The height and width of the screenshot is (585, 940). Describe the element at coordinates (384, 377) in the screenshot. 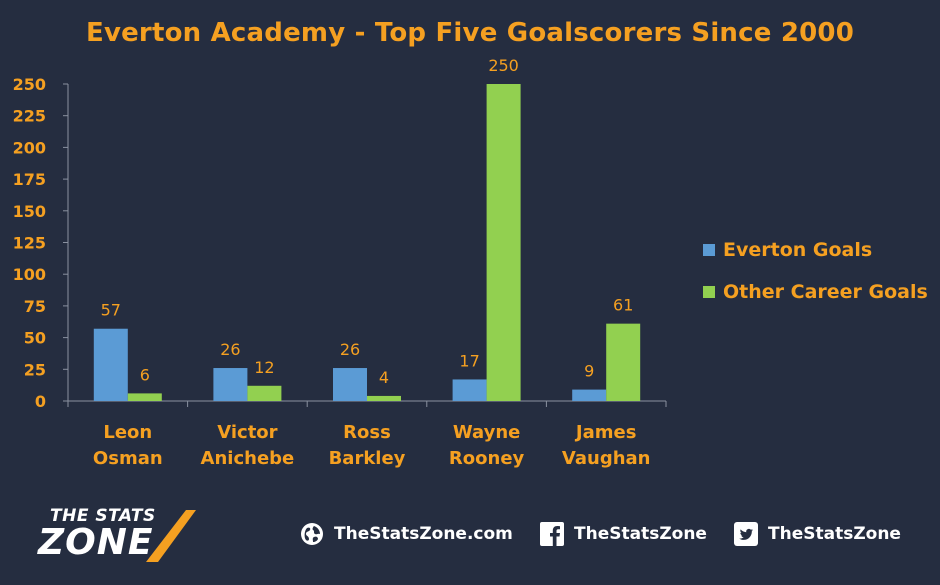

I see `data-label: 4` at that location.